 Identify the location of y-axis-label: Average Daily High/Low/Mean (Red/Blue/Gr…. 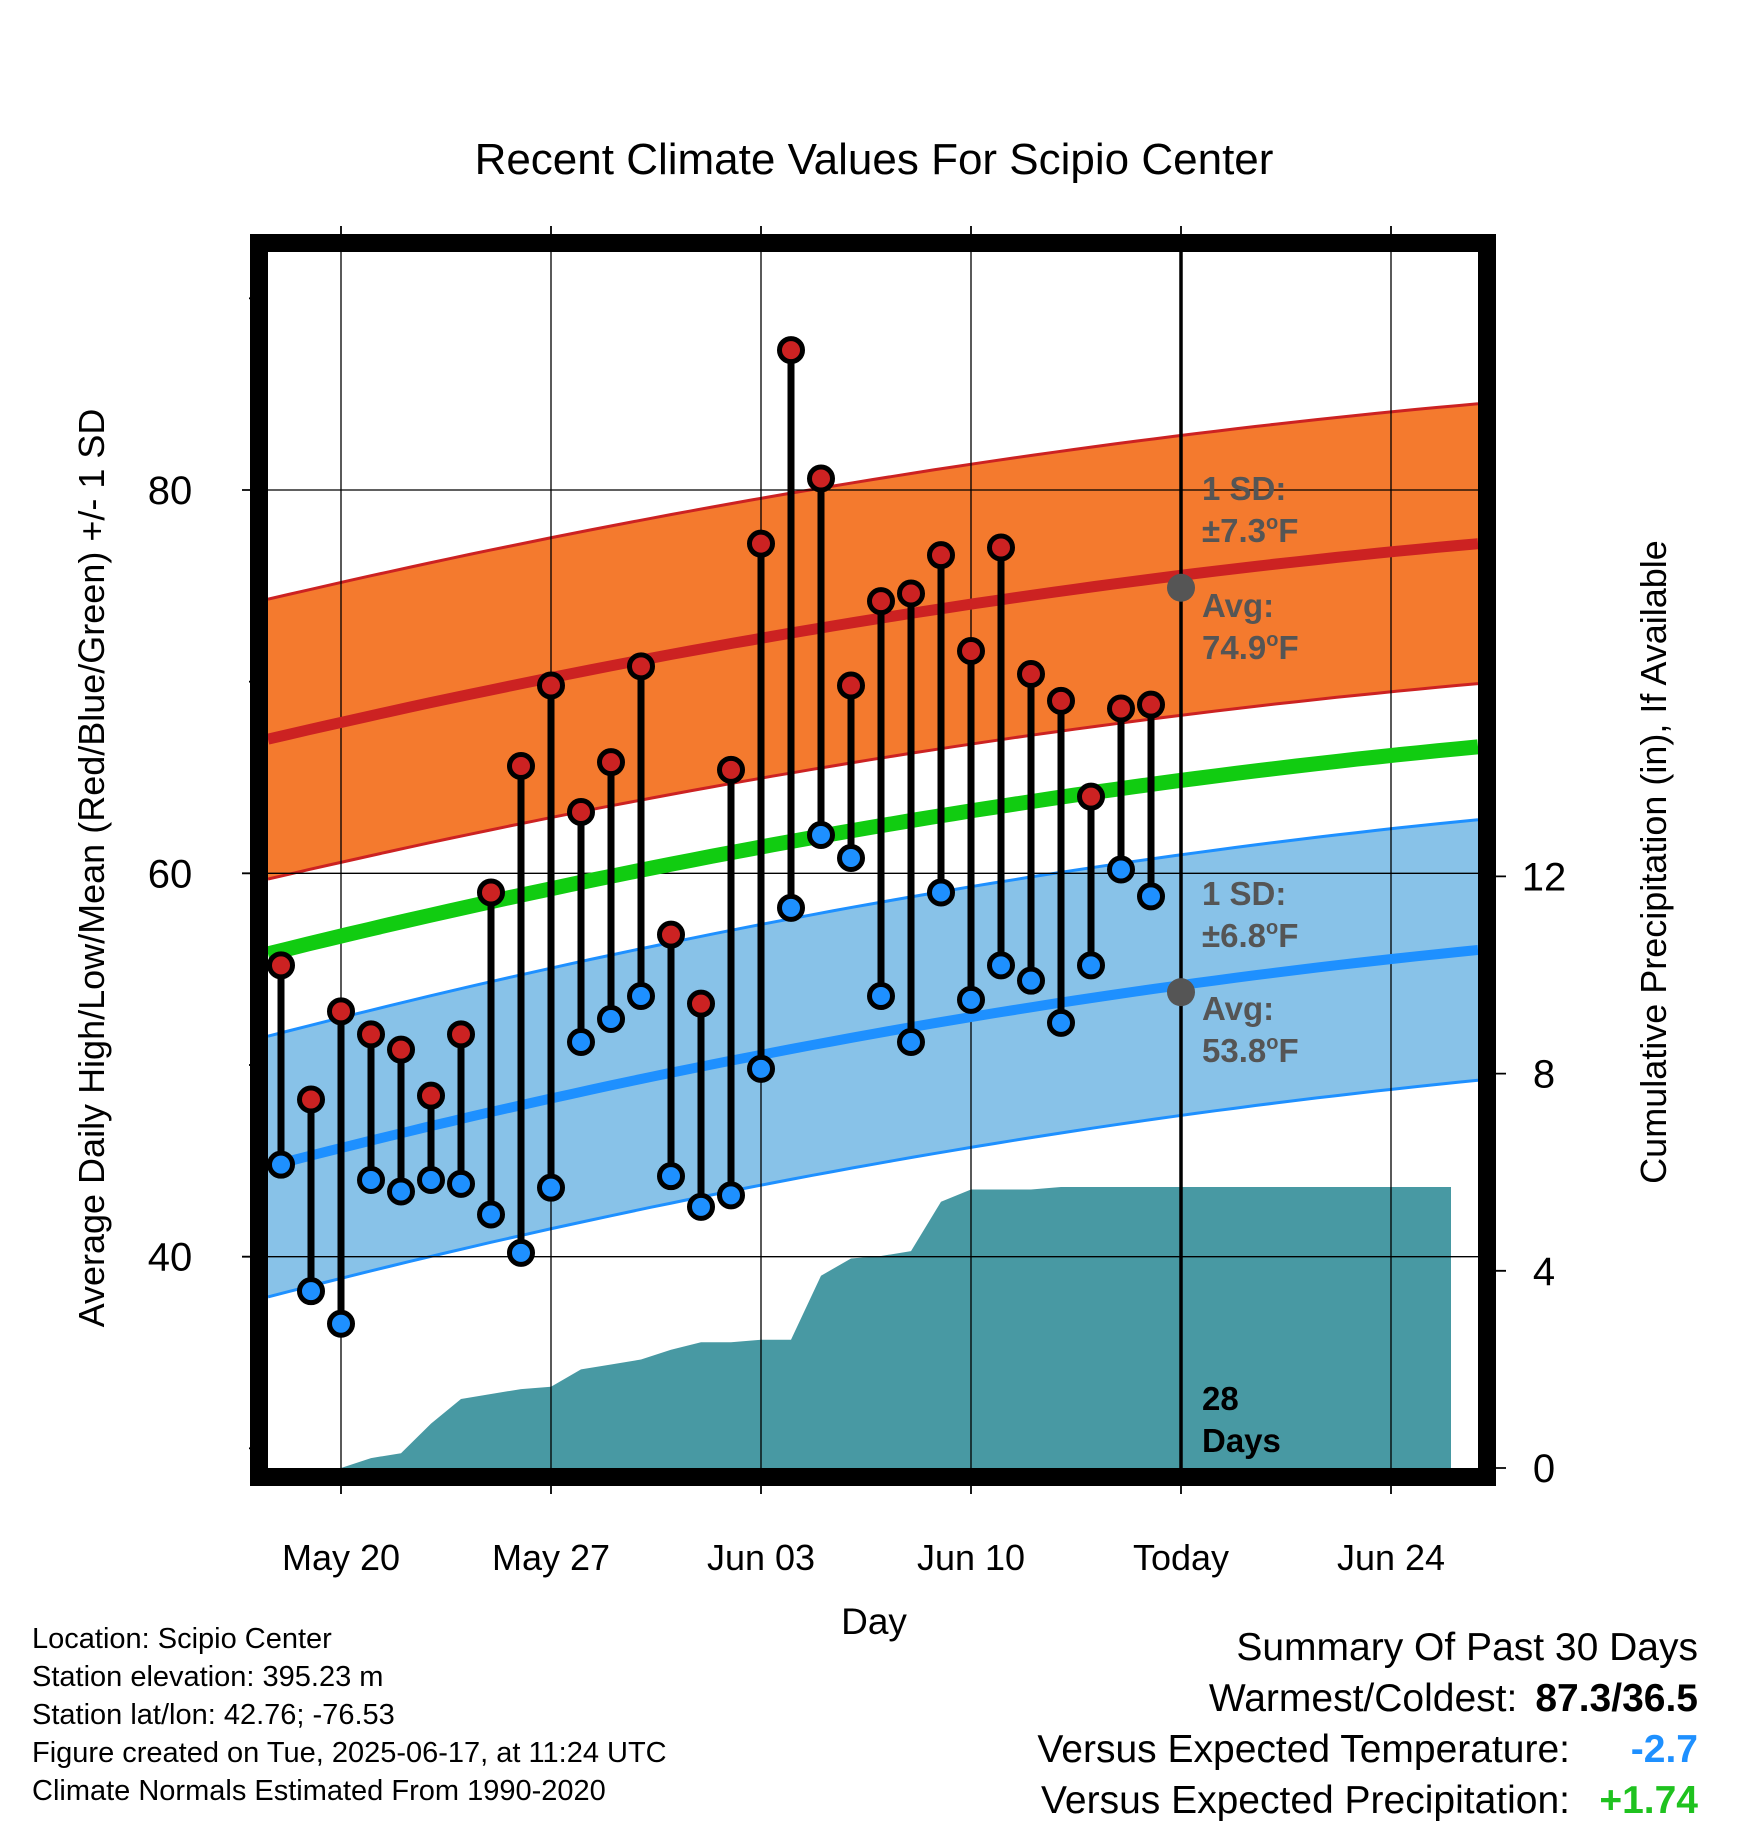
(91, 868).